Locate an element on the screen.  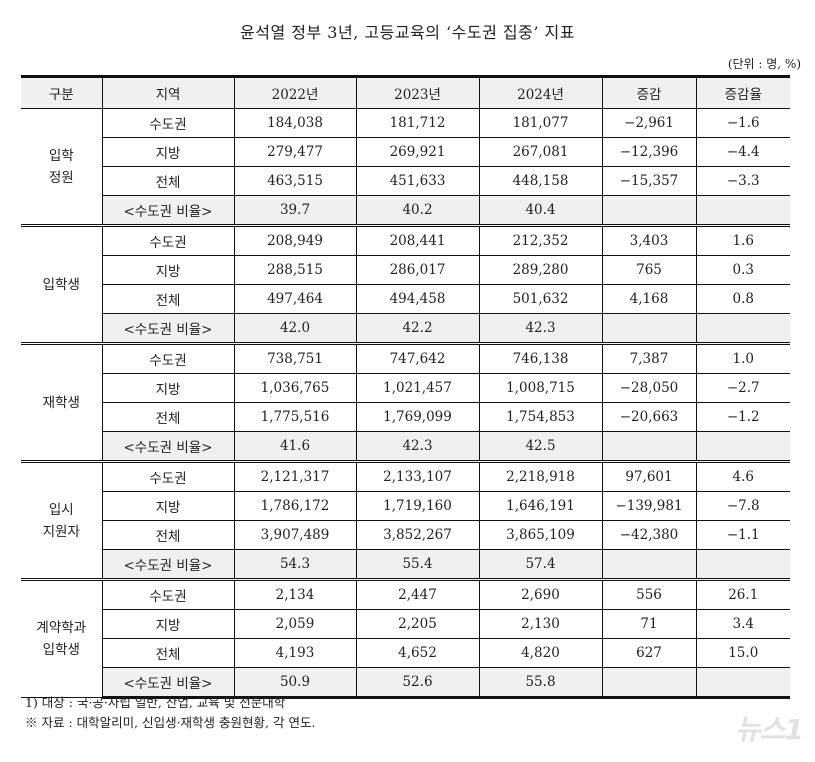
value-2022: 2,059 is located at coordinates (295, 624).